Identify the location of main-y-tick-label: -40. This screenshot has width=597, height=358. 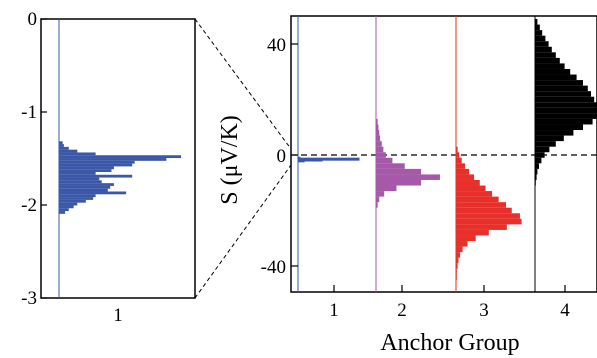
(273, 267).